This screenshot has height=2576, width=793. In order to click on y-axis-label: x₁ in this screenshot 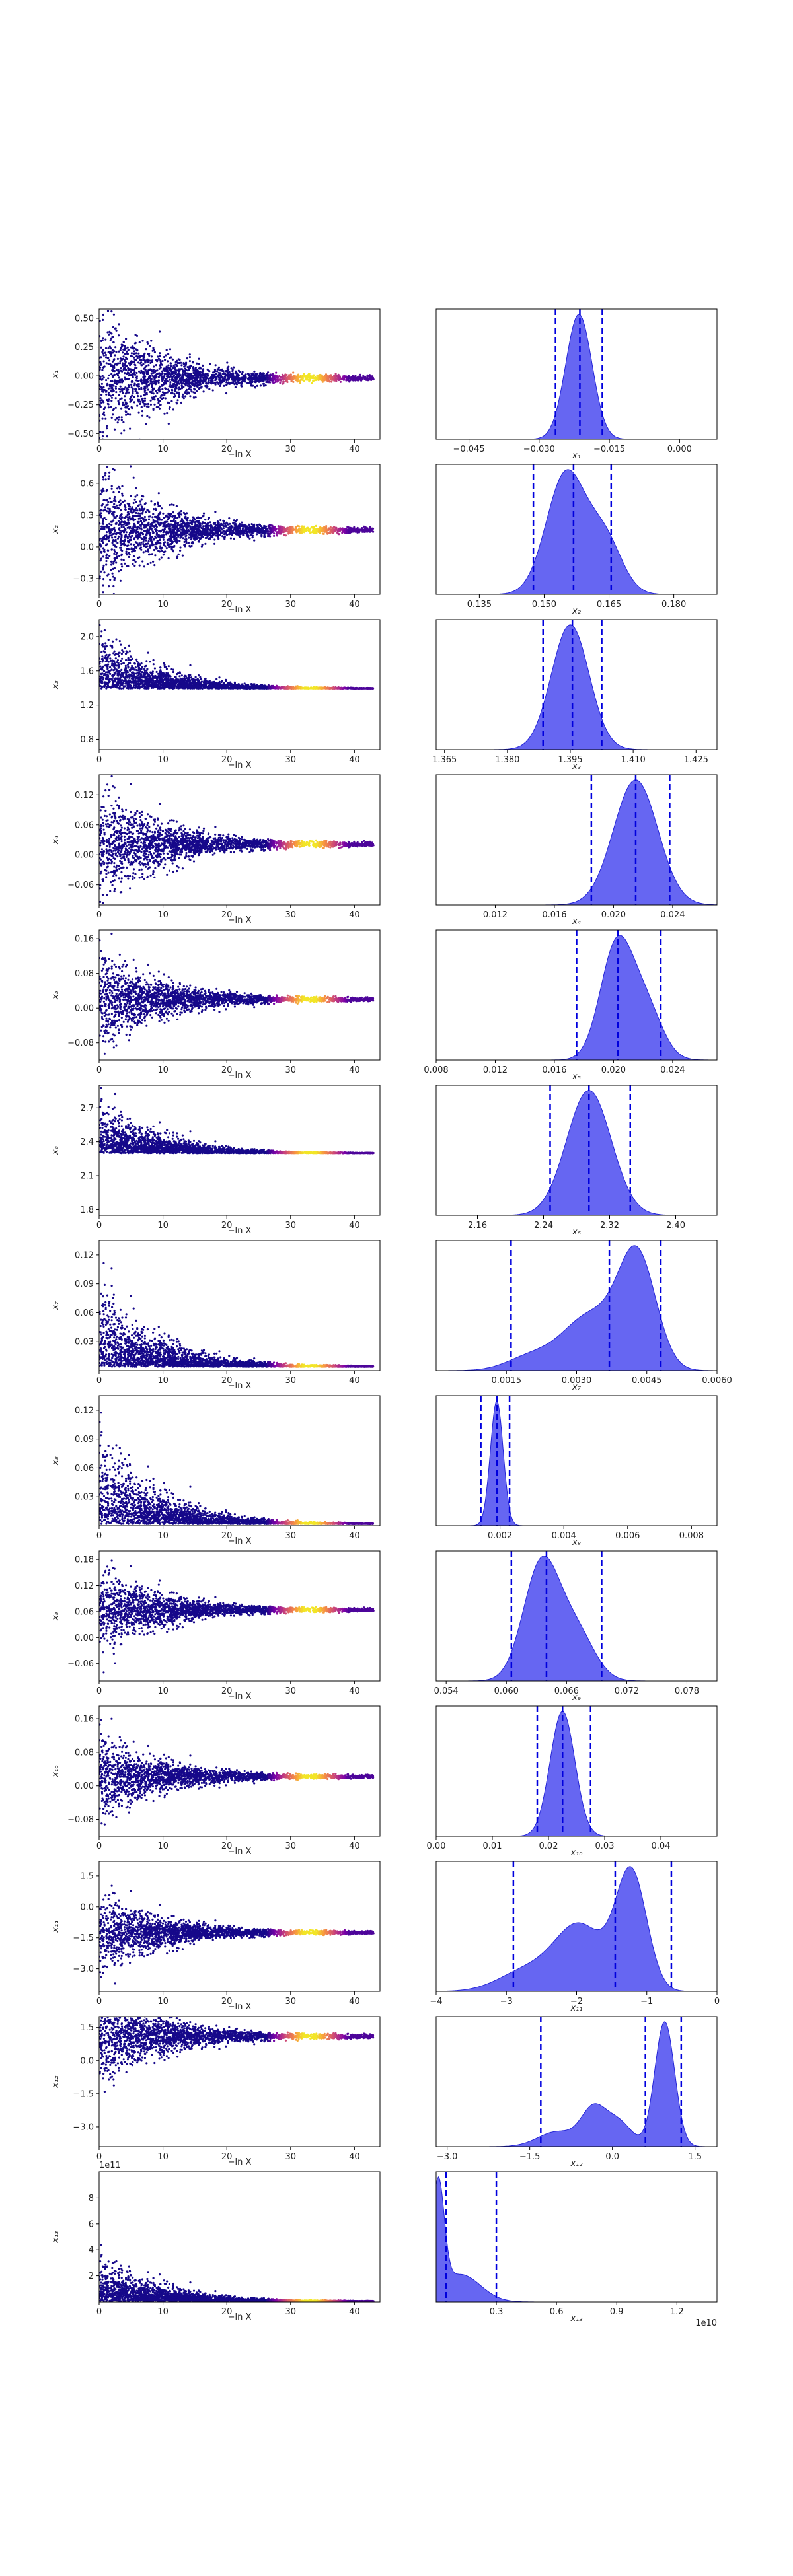, I will do `click(56, 374)`.